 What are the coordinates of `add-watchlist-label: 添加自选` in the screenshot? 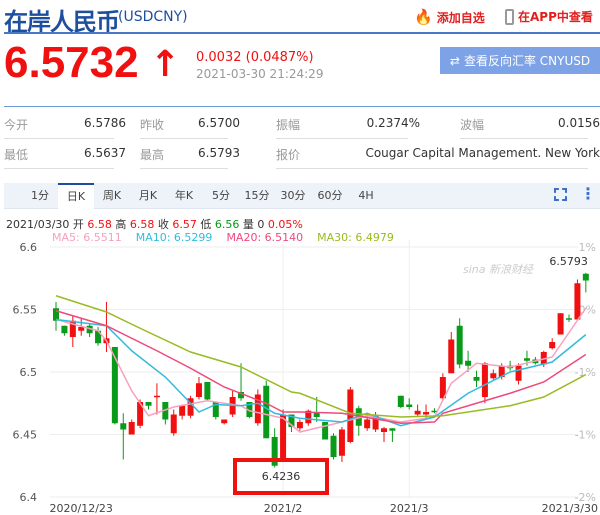 It's located at (460, 17).